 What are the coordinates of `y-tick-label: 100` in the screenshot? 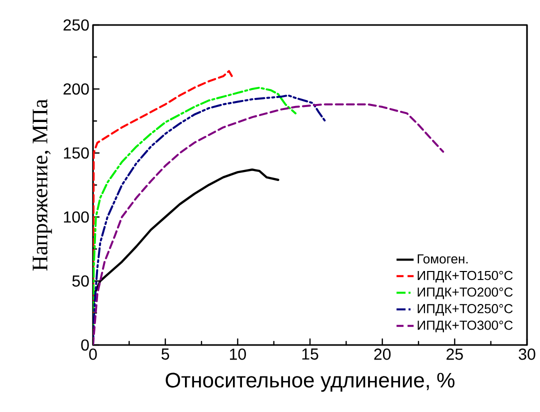 It's located at (76, 217).